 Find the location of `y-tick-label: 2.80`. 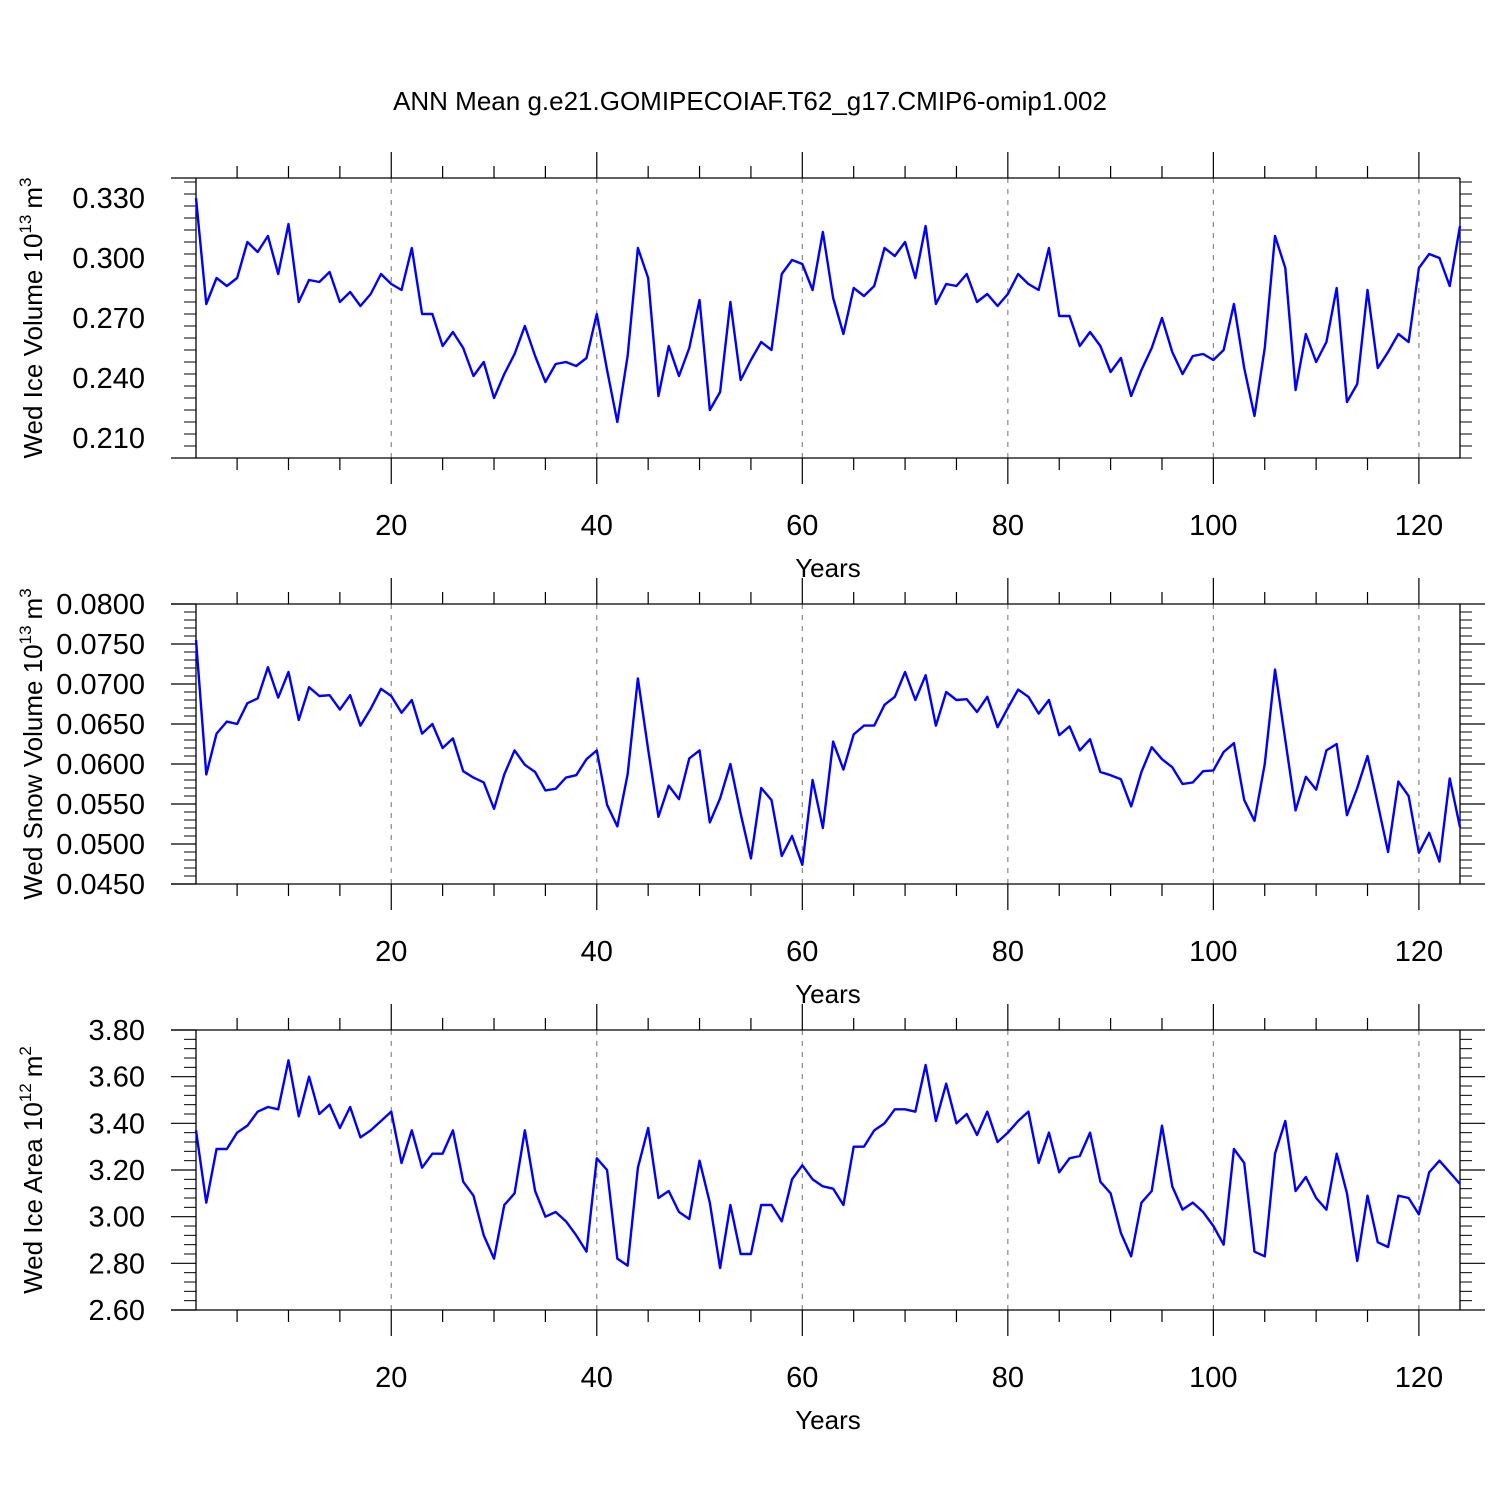

y-tick-label: 2.80 is located at coordinates (117, 1264).